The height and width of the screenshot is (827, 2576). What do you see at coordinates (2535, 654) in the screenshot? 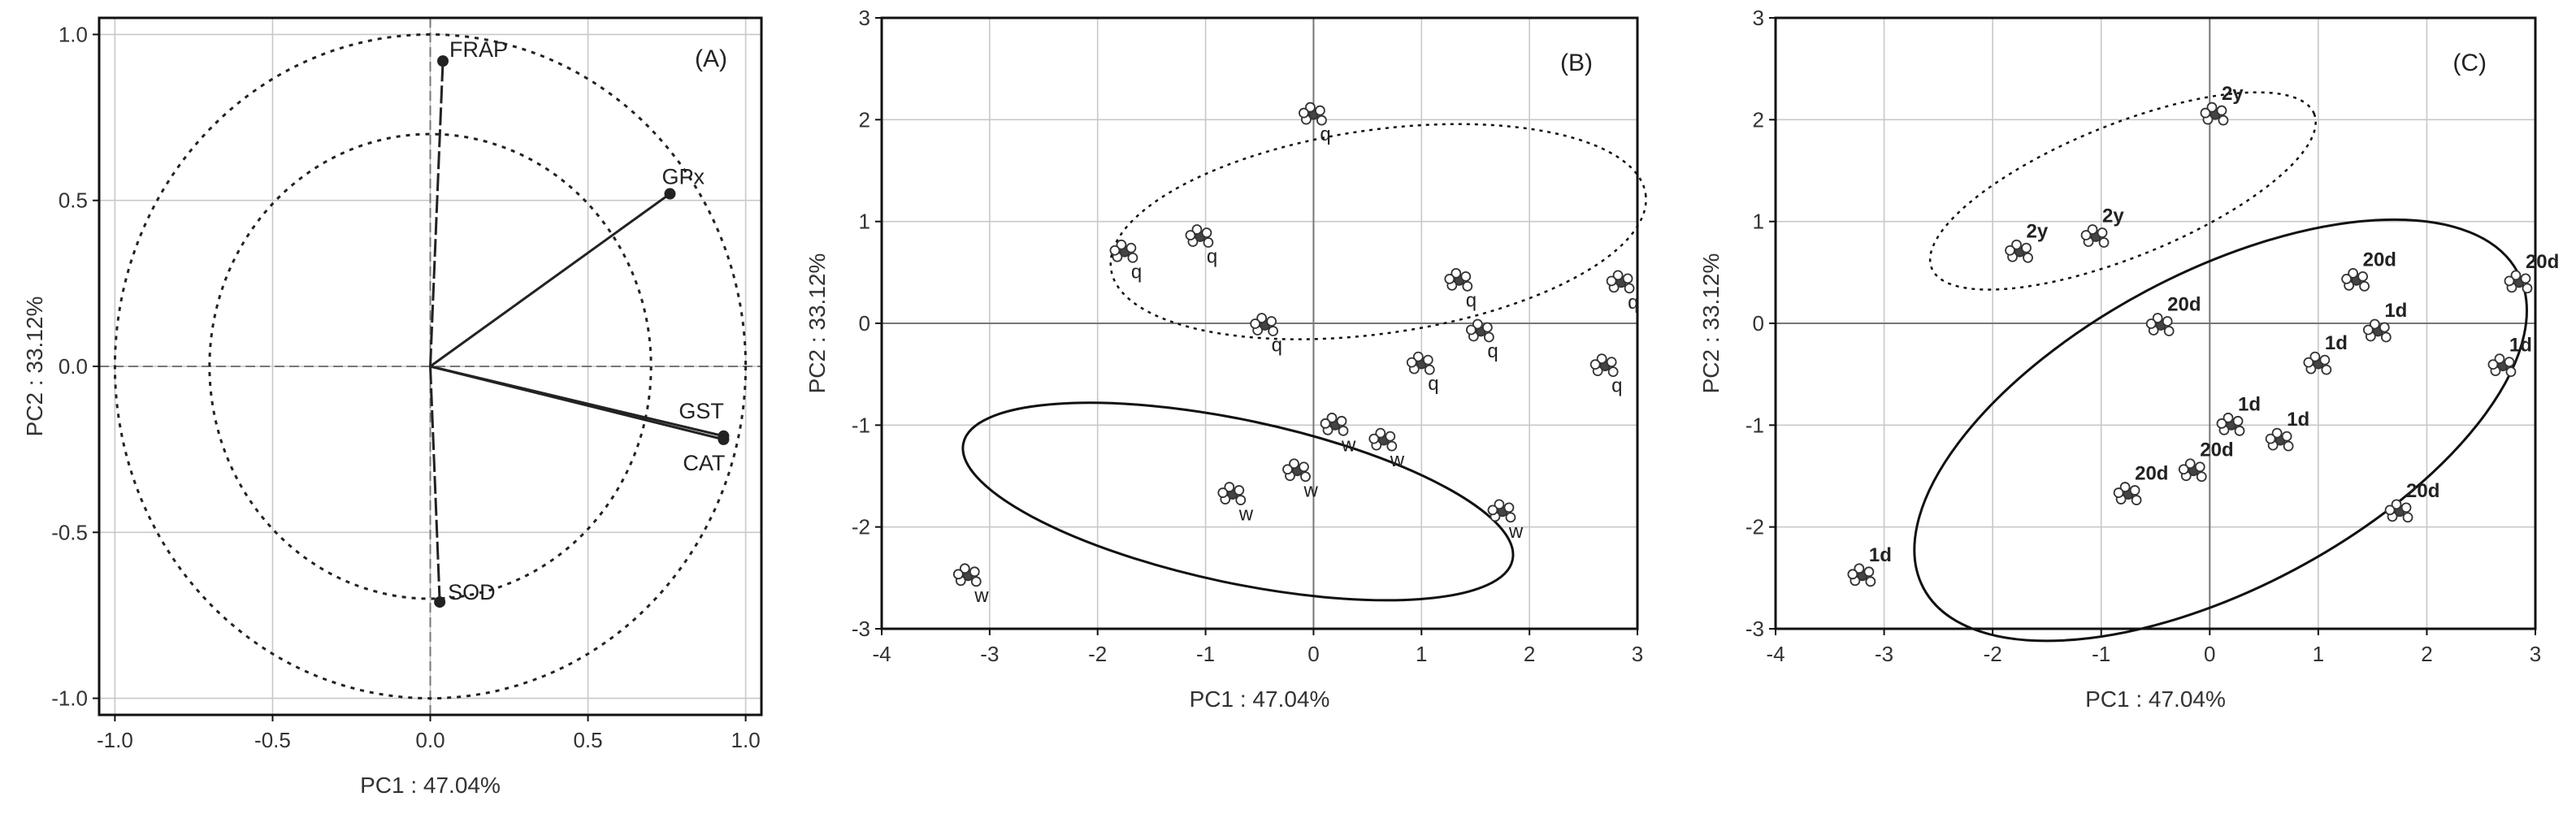
I see `x-tick-label: 3` at bounding box center [2535, 654].